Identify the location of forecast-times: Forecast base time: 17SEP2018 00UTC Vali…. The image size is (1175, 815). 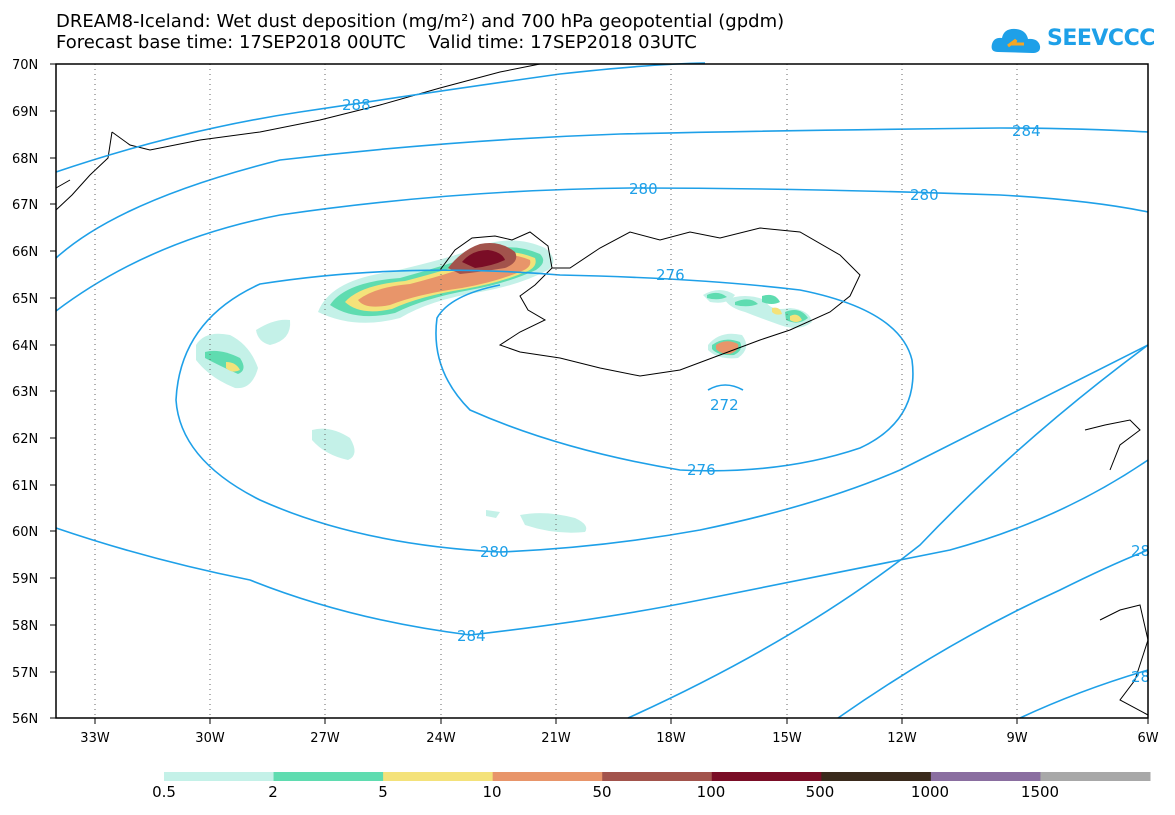
(376, 42).